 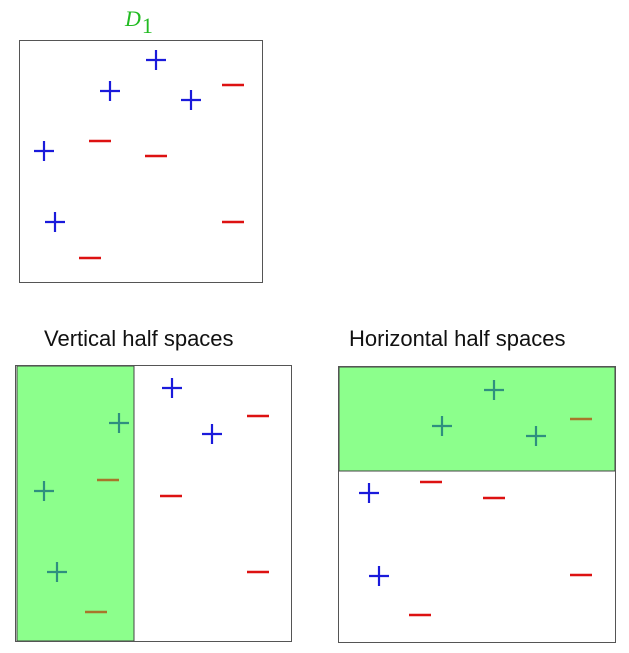 I want to click on vertical-half-spaces-title: Vertical half spaces, so click(x=139, y=338).